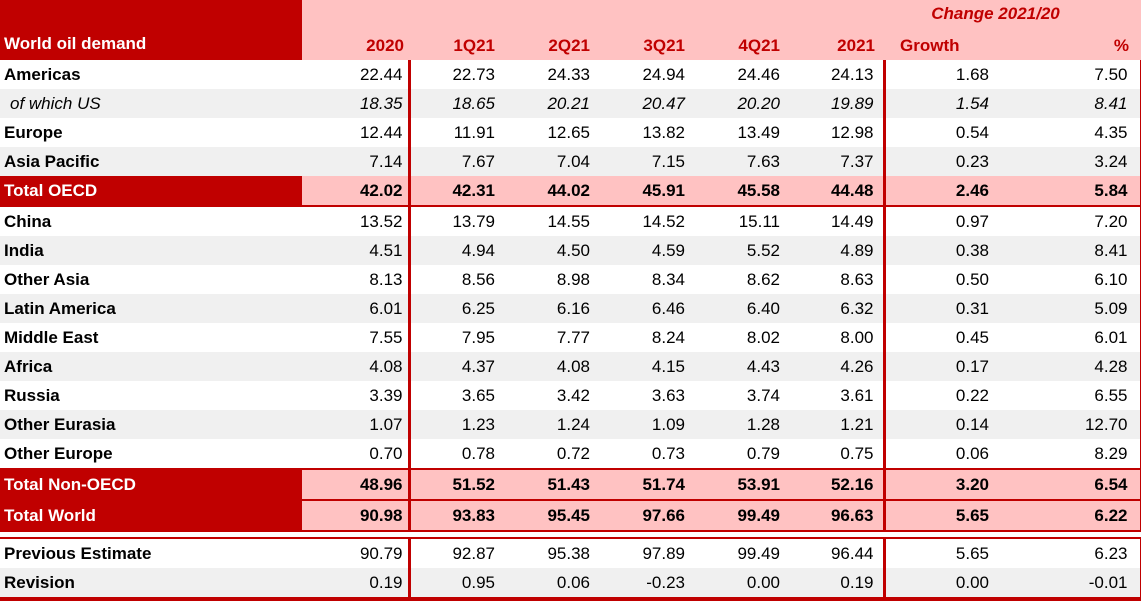 The image size is (1141, 601). What do you see at coordinates (151, 552) in the screenshot?
I see `row-label: Previous Estimate` at bounding box center [151, 552].